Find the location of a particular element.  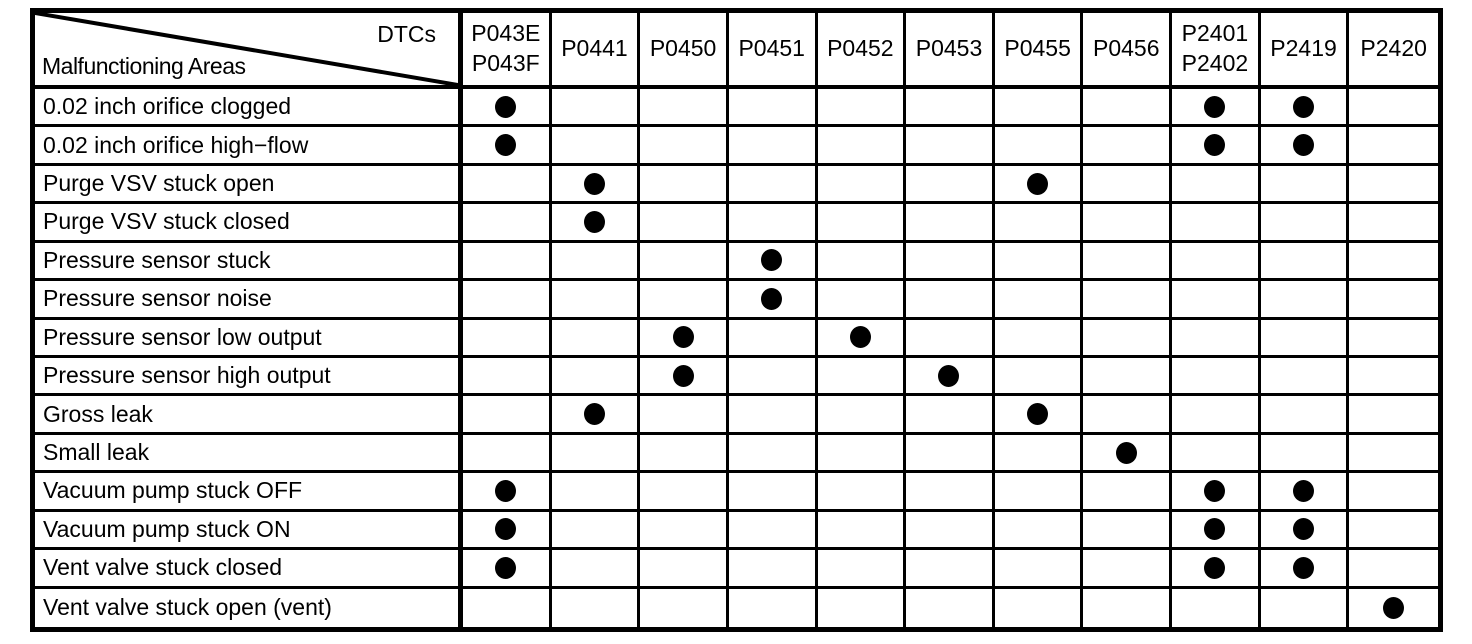

row-label: Pressure sensor low output is located at coordinates (249, 338).